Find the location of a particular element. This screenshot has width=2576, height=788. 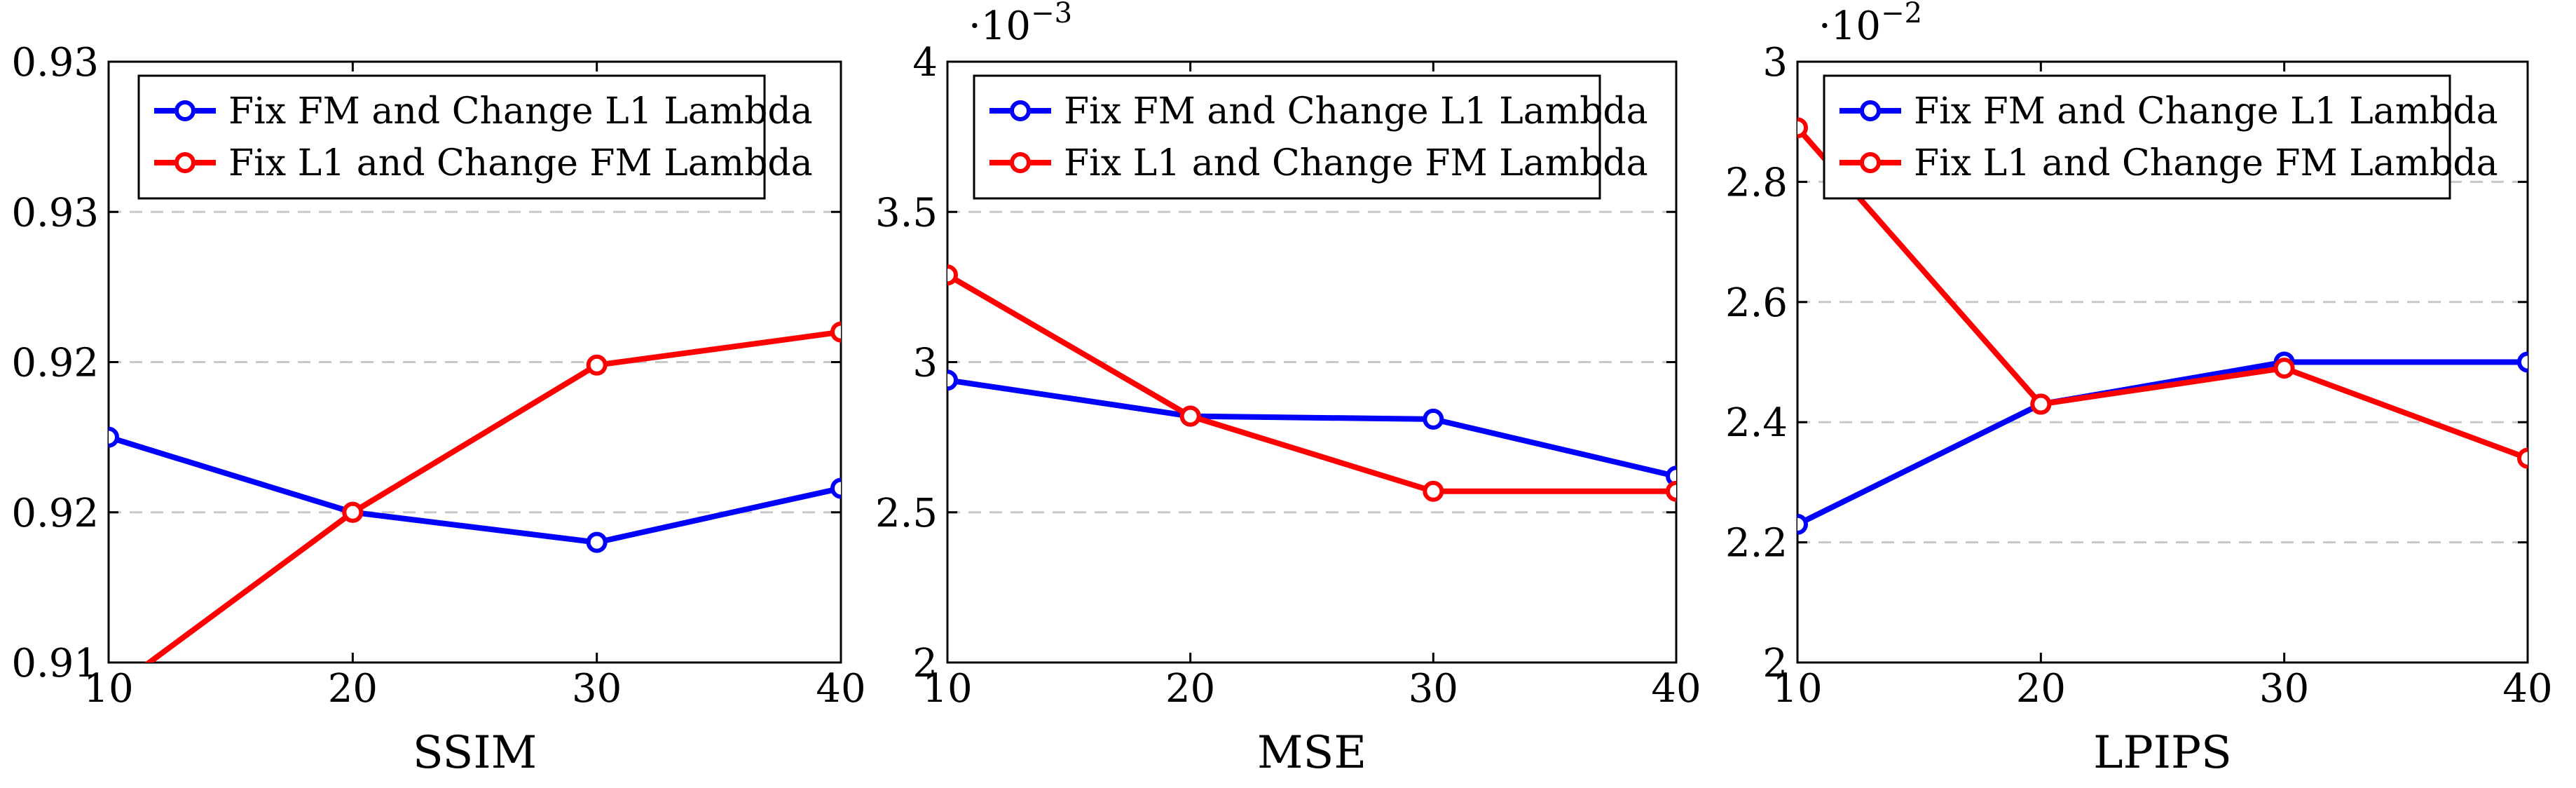

y-tick-label: 3.5 is located at coordinates (907, 213).